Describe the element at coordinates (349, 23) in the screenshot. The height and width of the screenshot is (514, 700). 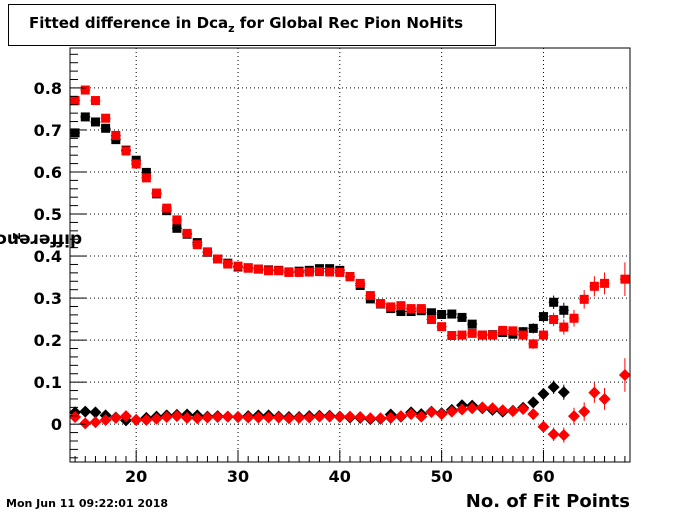
I see `chart-title-rest: for Global Rec Pion NoHits` at that location.